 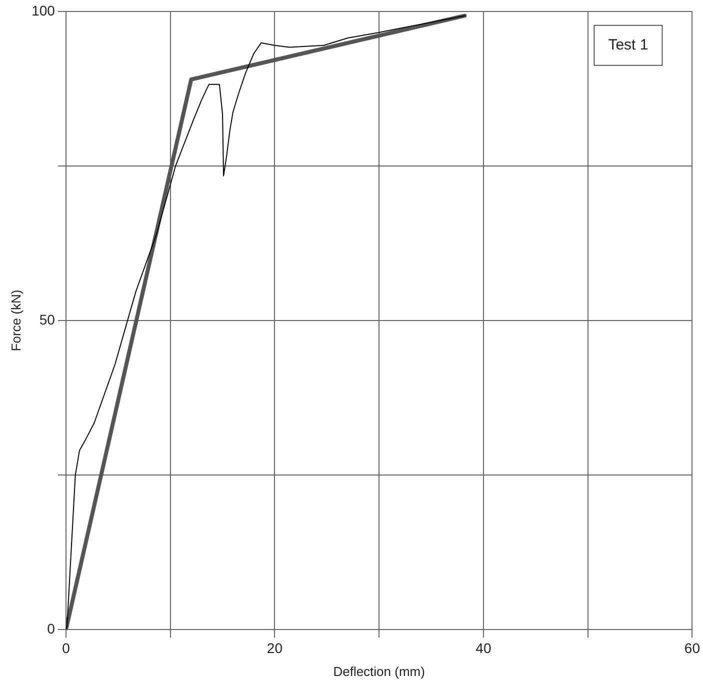 I want to click on annotation: Test 1, so click(x=628, y=45).